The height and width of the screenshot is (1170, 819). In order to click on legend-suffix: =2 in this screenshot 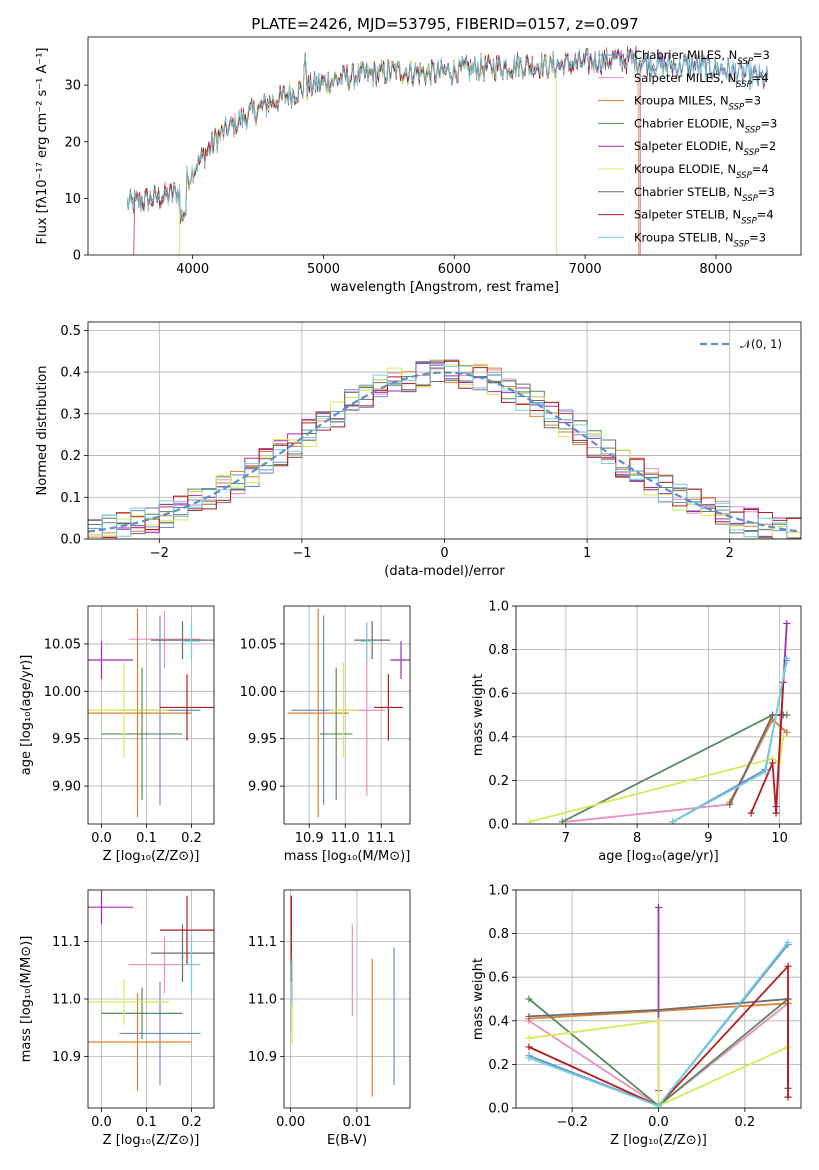, I will do `click(767, 146)`.